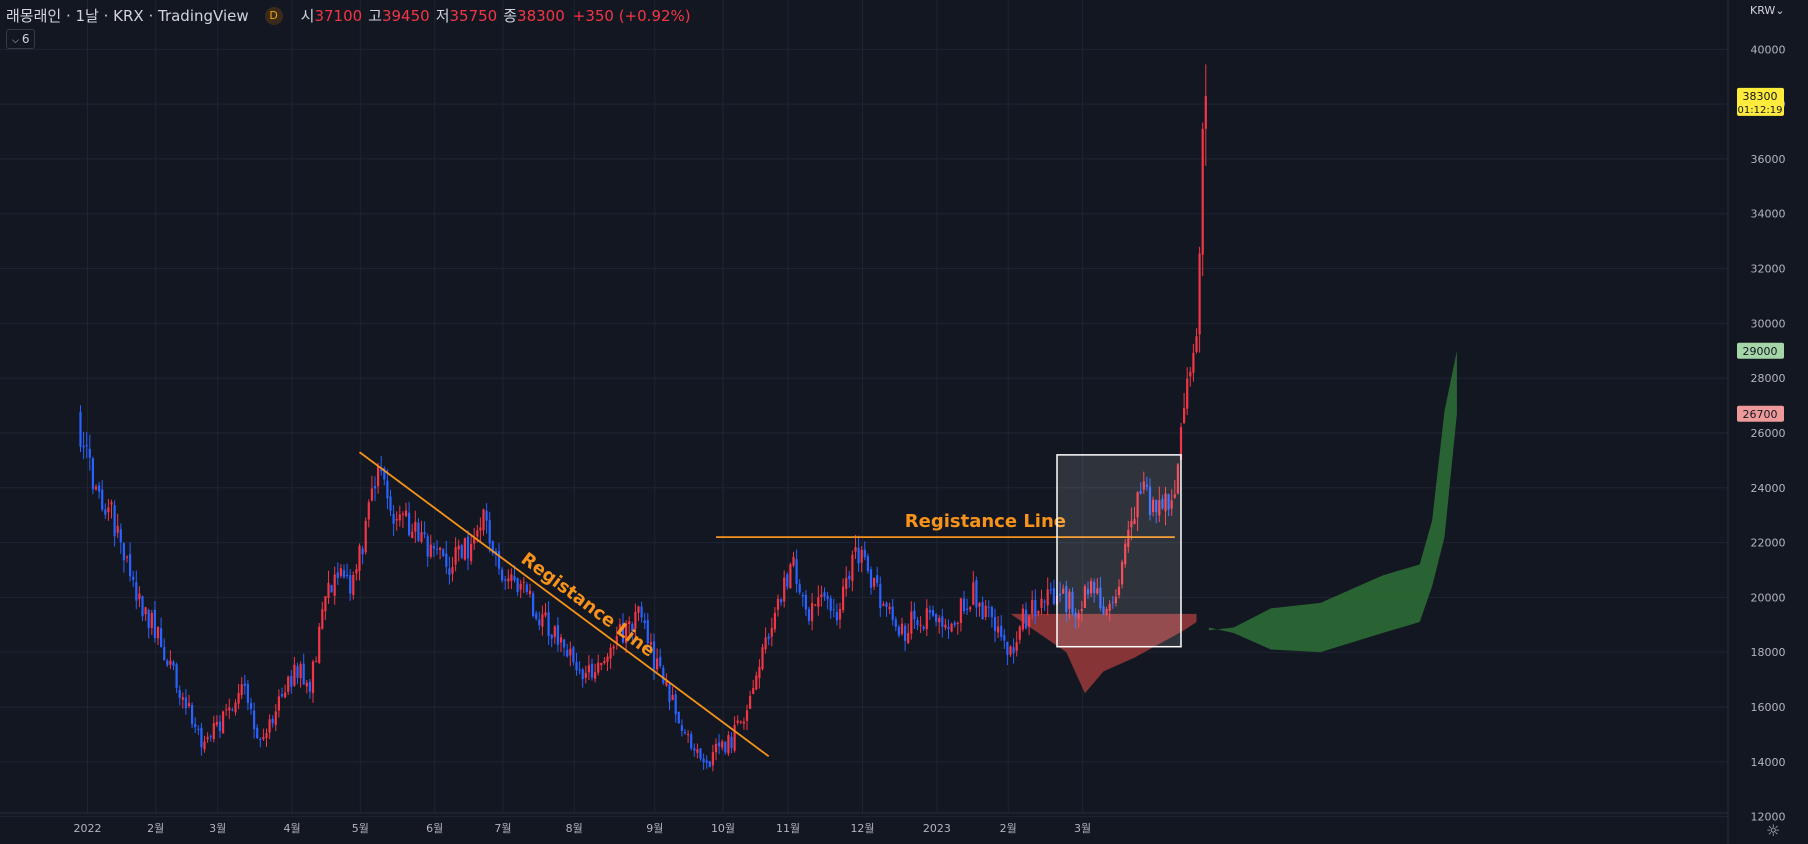 This screenshot has height=844, width=1808. What do you see at coordinates (21, 39) in the screenshot?
I see `indicators-toggle-button: ⌵ 6` at bounding box center [21, 39].